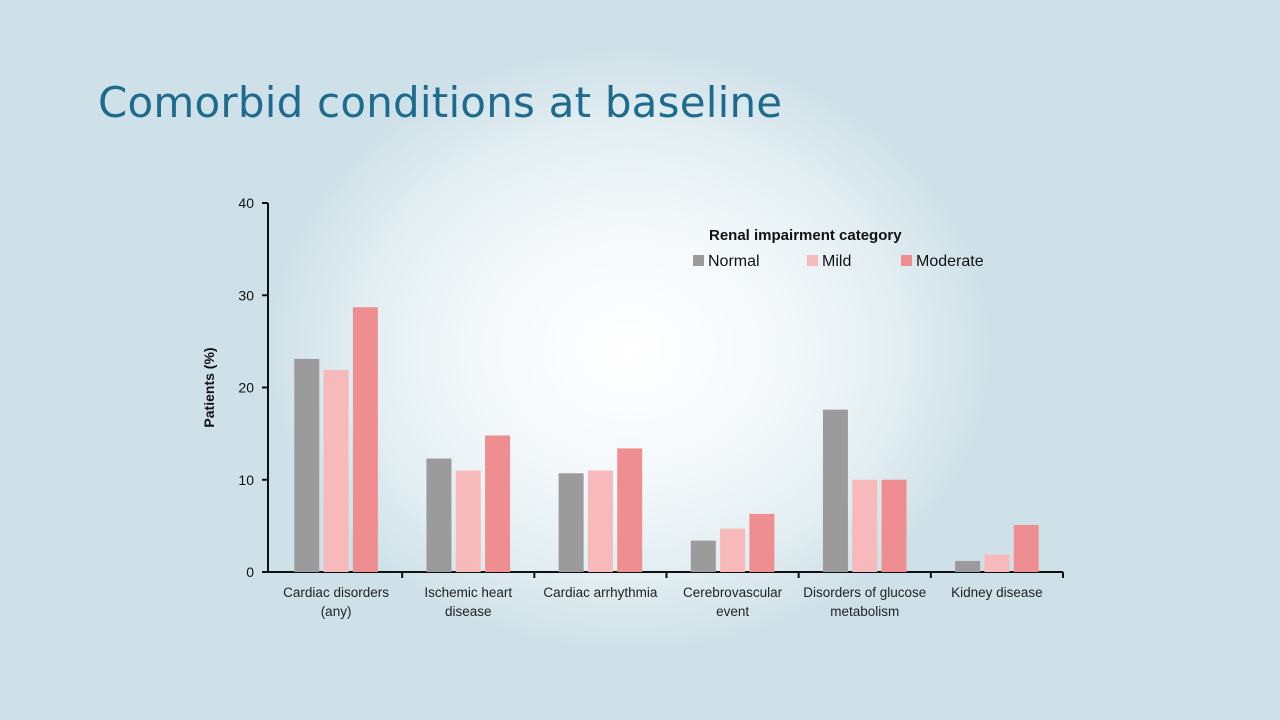 This screenshot has height=720, width=1280. What do you see at coordinates (246, 480) in the screenshot?
I see `y-tick-label: 10` at bounding box center [246, 480].